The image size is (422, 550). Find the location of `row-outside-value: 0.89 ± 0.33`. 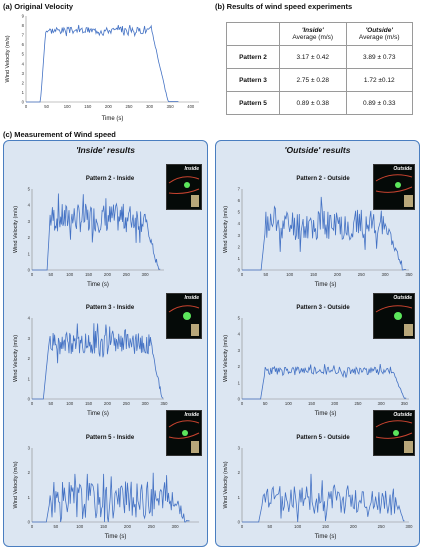

row-outside-value: 0.89 ± 0.33 is located at coordinates (379, 103).